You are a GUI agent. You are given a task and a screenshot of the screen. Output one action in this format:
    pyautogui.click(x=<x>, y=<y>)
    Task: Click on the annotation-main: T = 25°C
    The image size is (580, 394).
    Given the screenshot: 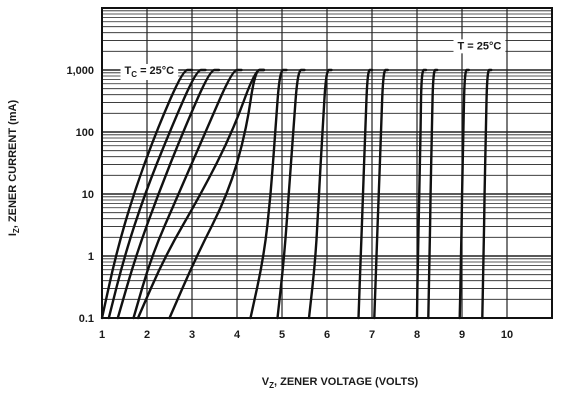 What is the action you would take?
    pyautogui.click(x=480, y=46)
    